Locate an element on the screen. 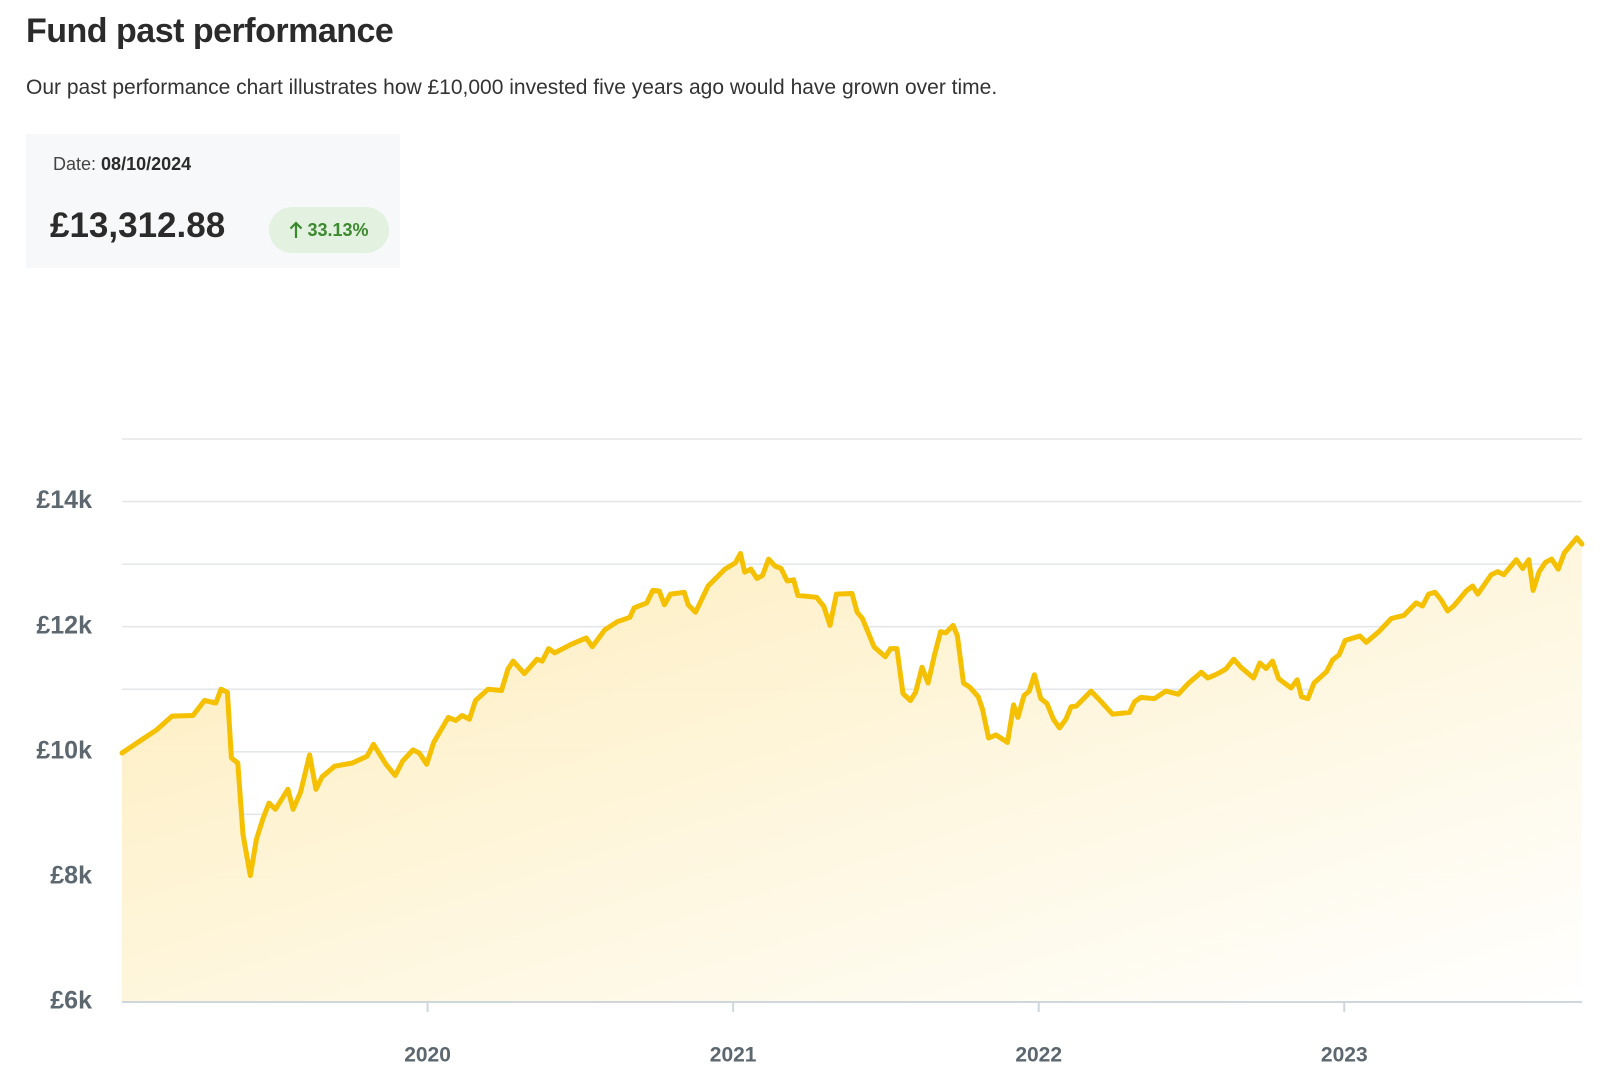 This screenshot has height=1084, width=1617. x-tick-label: 2022 is located at coordinates (1038, 1055).